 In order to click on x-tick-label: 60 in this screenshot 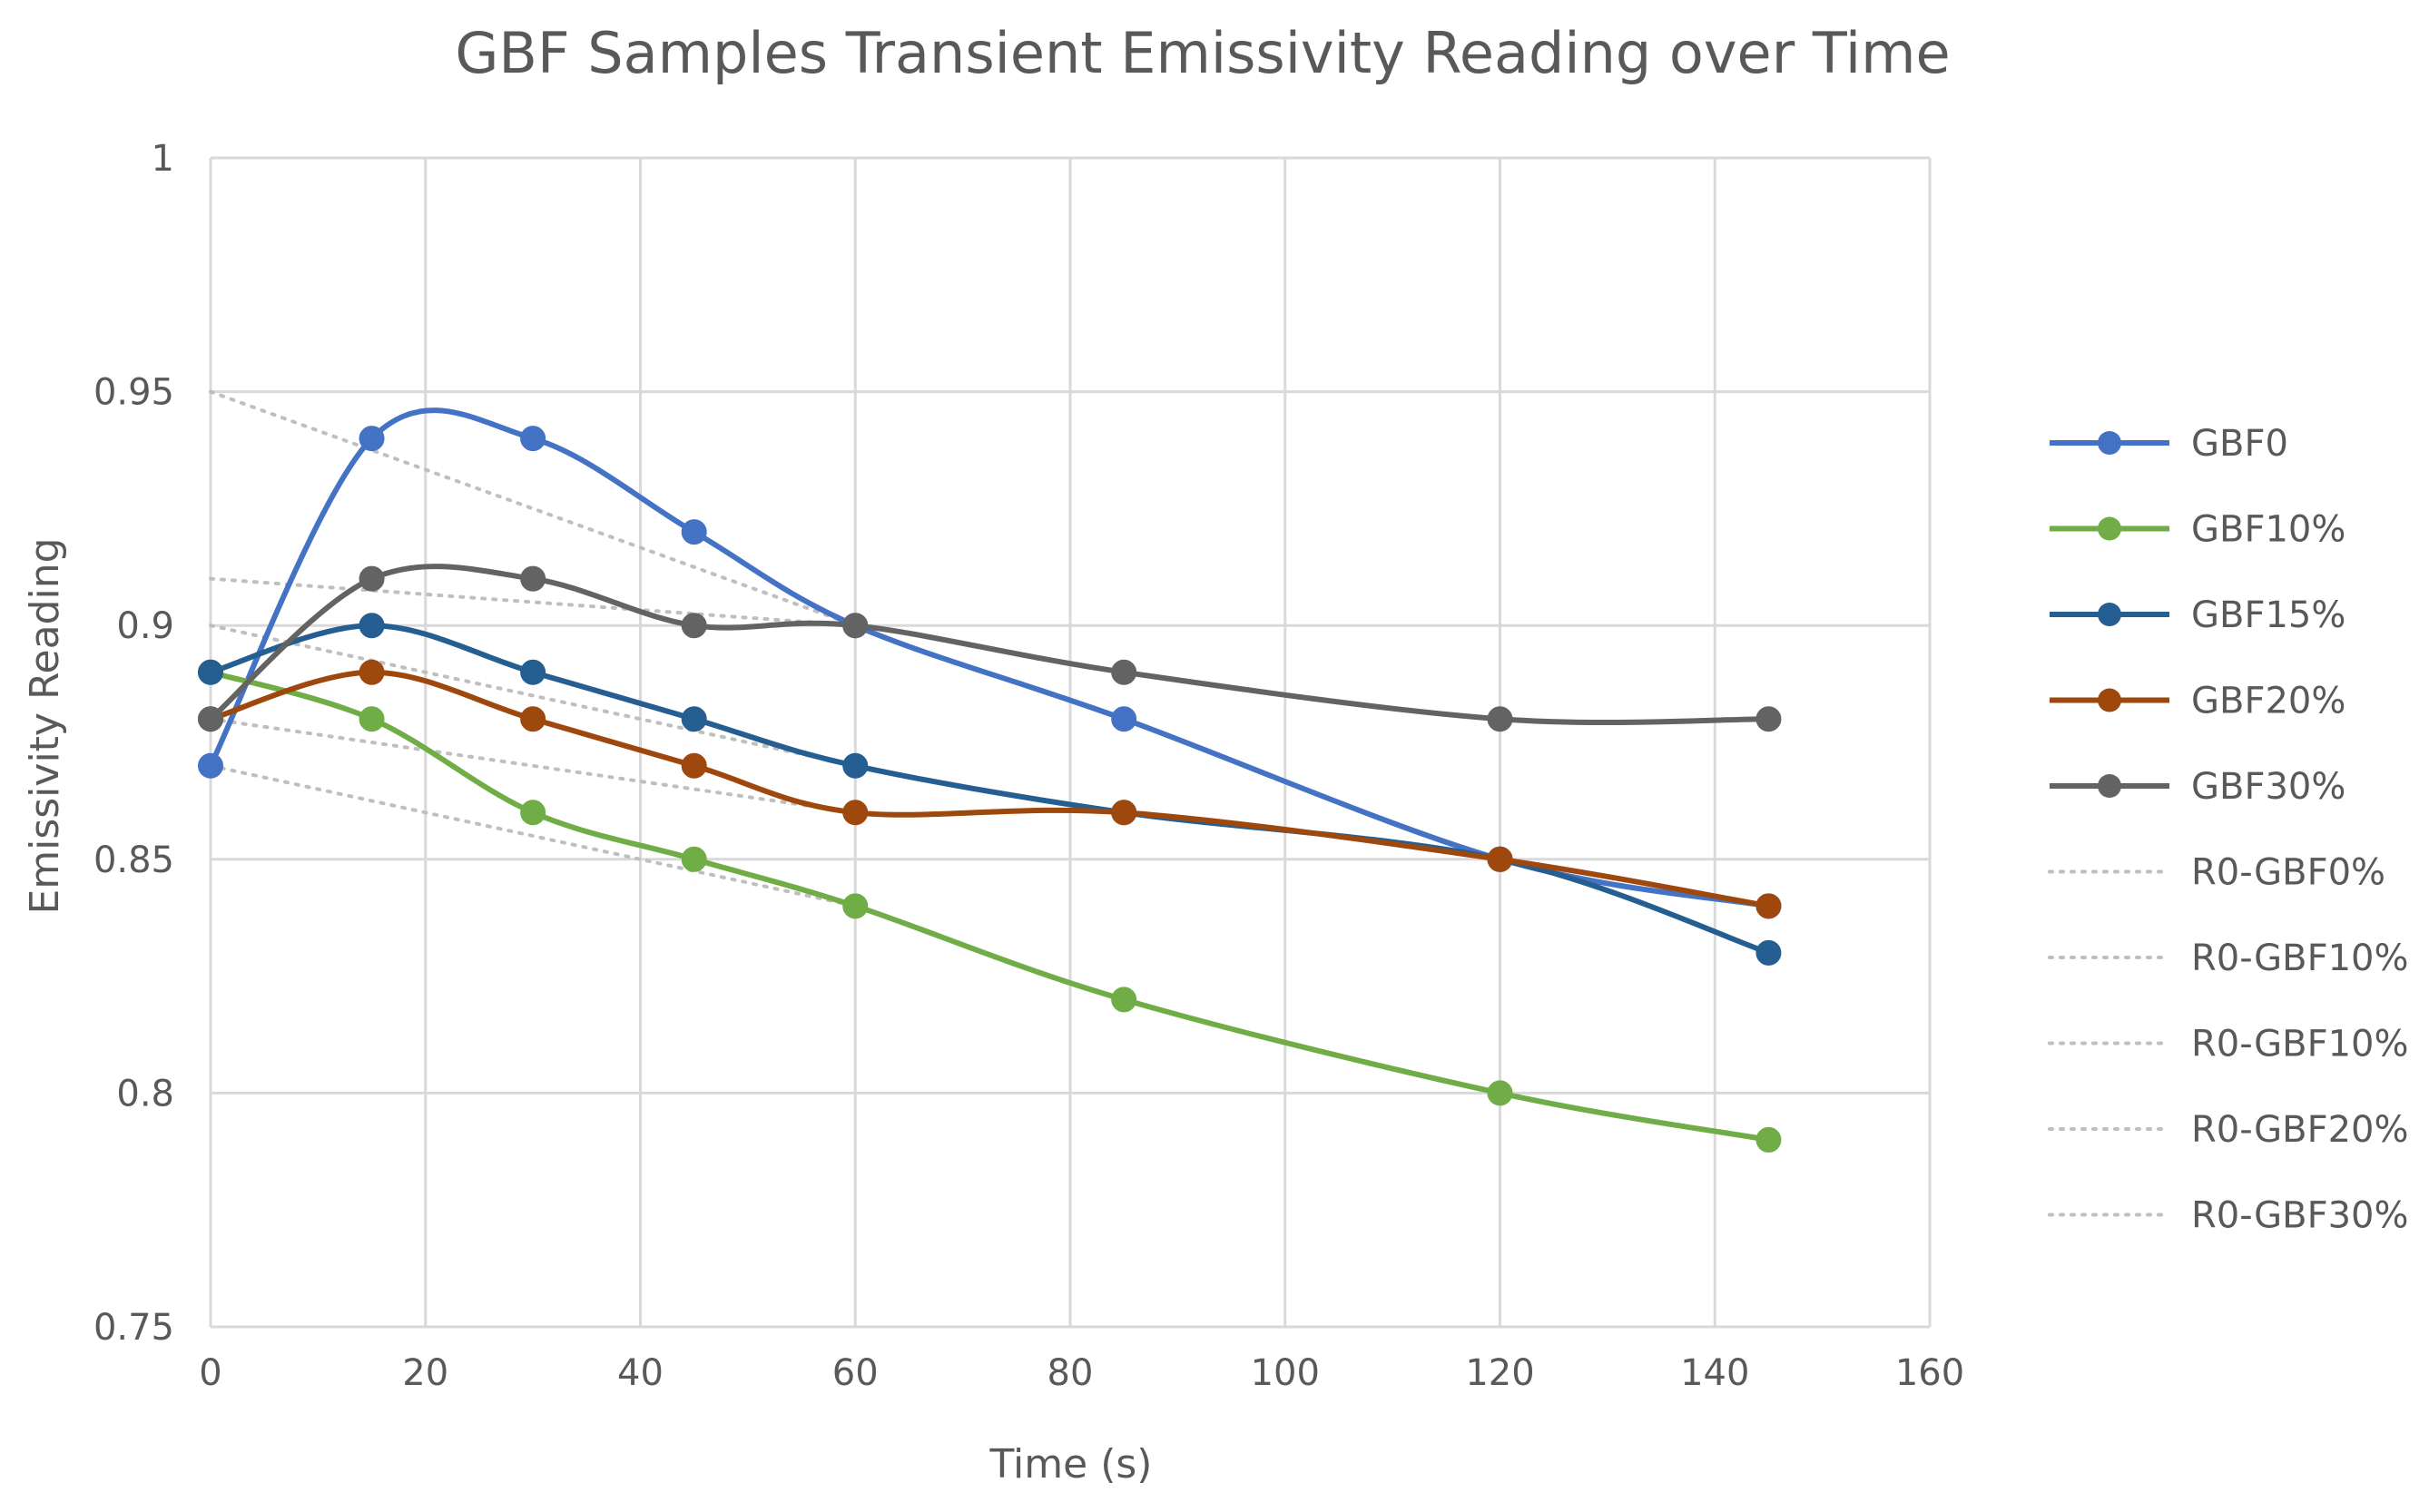, I will do `click(855, 1373)`.